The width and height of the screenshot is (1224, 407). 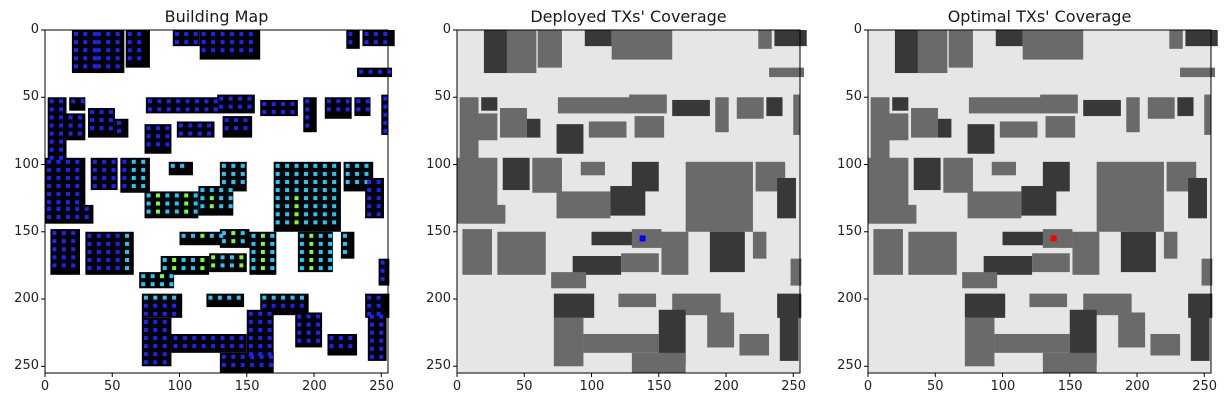 I want to click on y-tick-label: 100, so click(x=438, y=164).